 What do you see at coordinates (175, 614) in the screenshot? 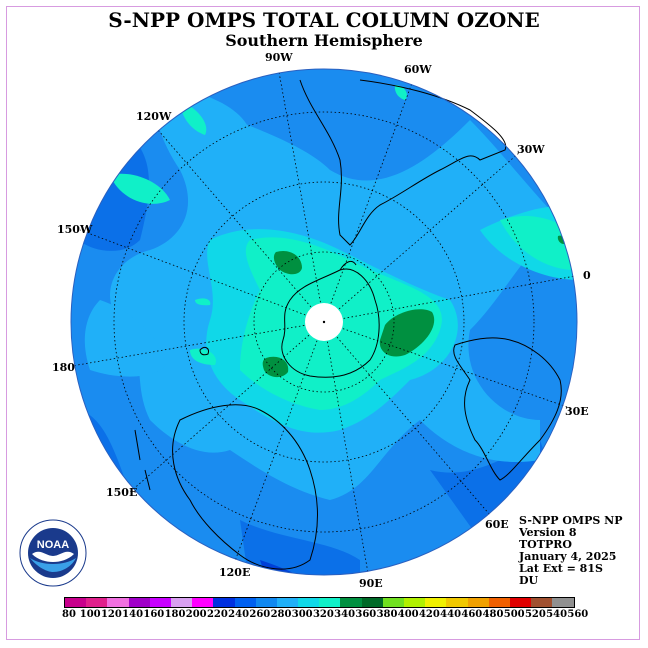
I see `colorbar-tick-label: 180` at bounding box center [175, 614].